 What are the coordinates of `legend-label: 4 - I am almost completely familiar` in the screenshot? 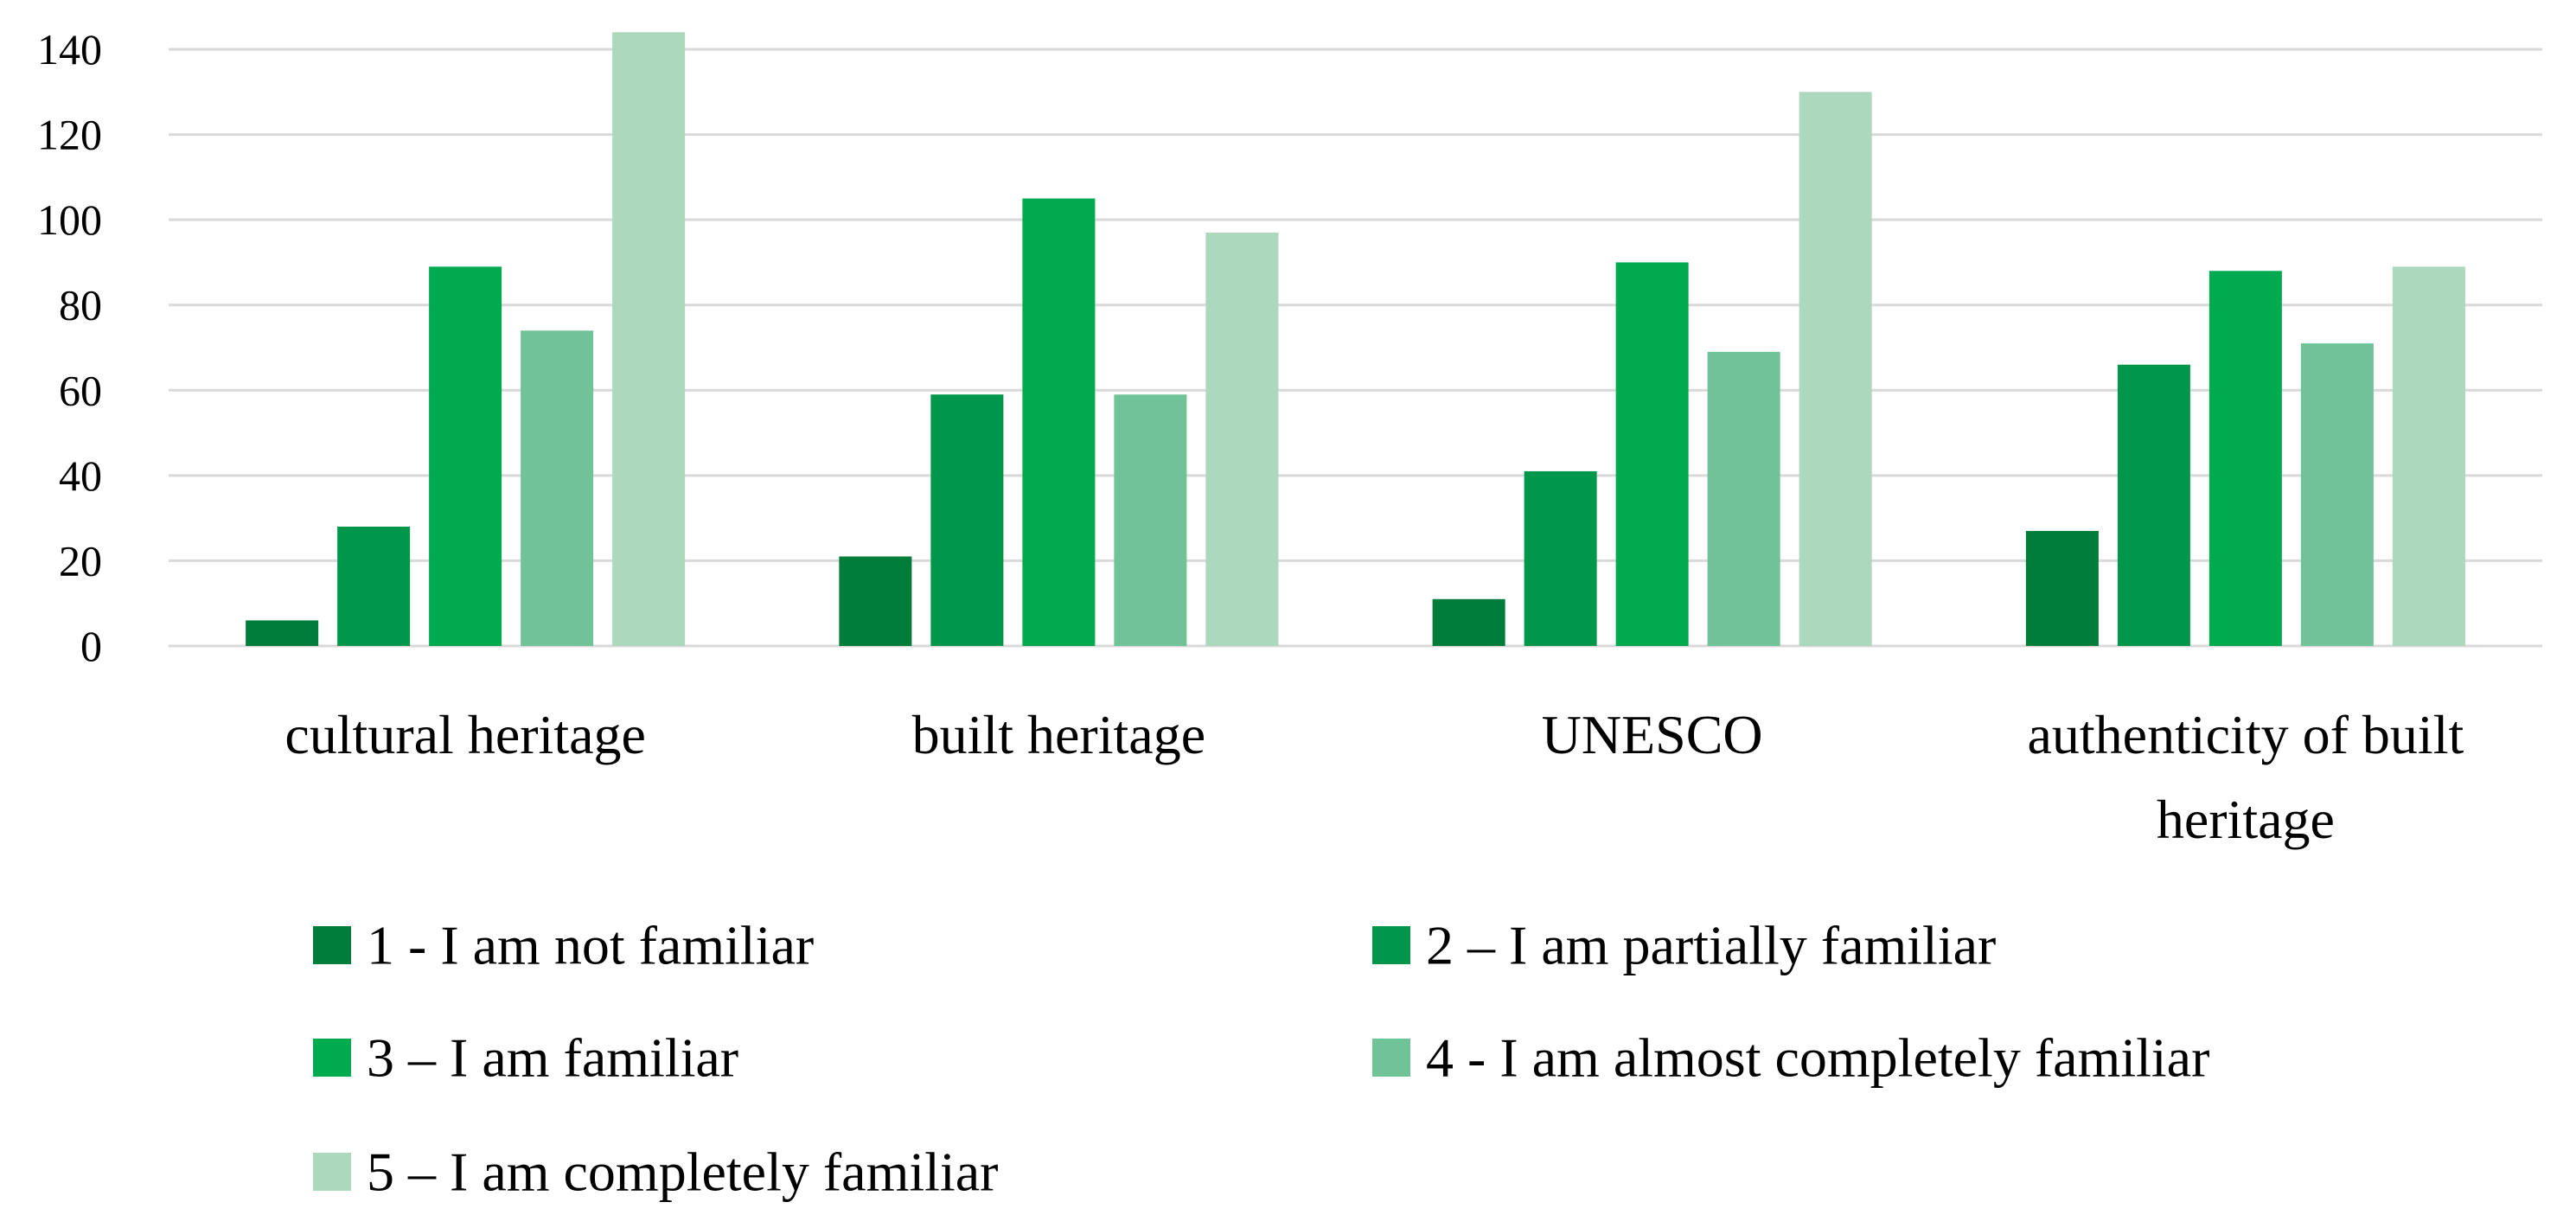 It's located at (1818, 1058).